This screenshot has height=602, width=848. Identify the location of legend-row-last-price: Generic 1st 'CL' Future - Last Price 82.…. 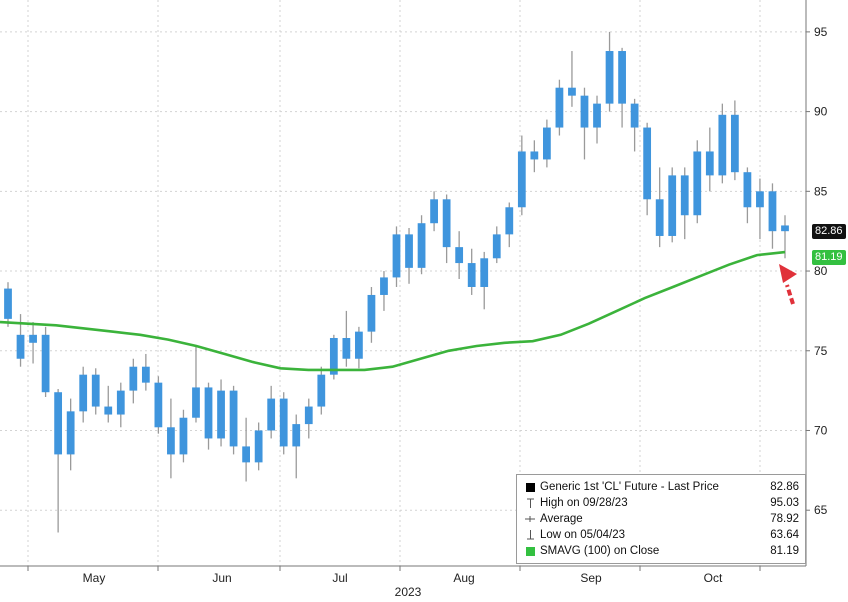
(661, 487).